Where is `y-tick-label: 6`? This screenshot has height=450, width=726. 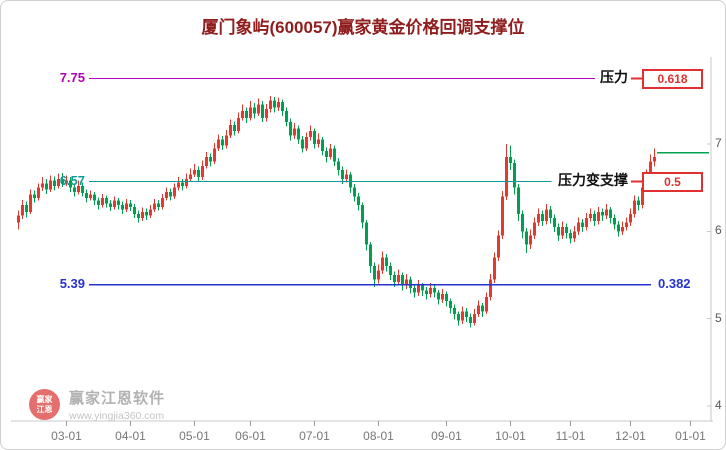 y-tick-label: 6 is located at coordinates (718, 230).